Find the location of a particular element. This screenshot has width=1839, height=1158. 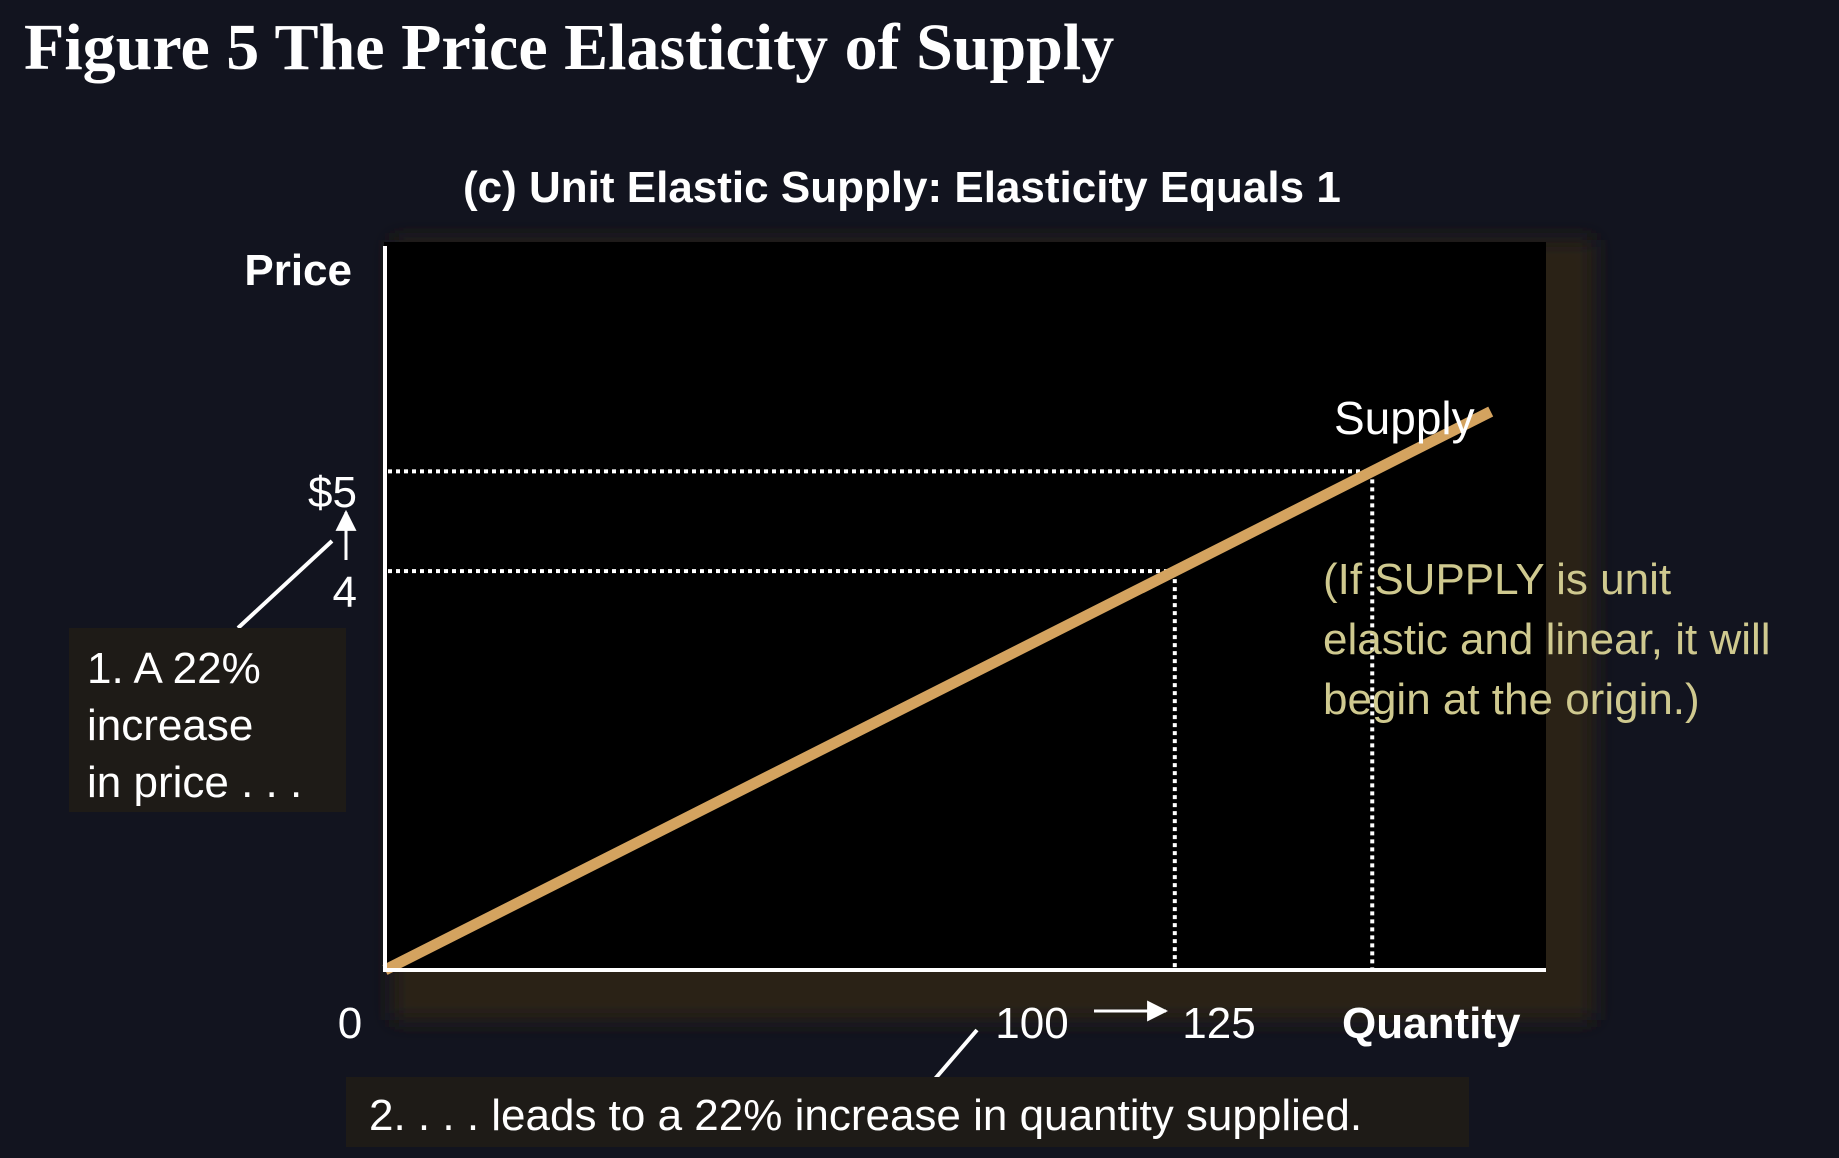

quantity-callout-box is located at coordinates (907, 1112).